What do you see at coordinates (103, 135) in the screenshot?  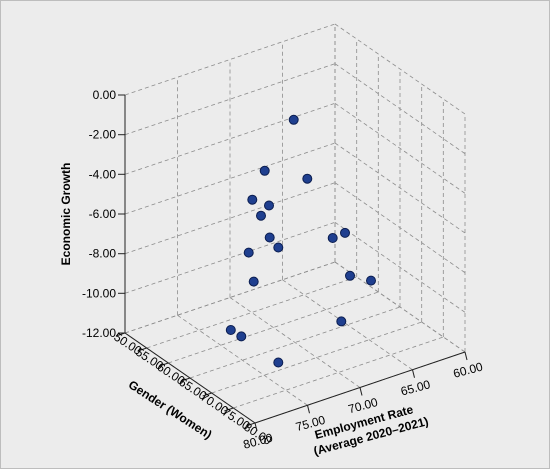 I see `z-axis-tick-label: -2.00` at bounding box center [103, 135].